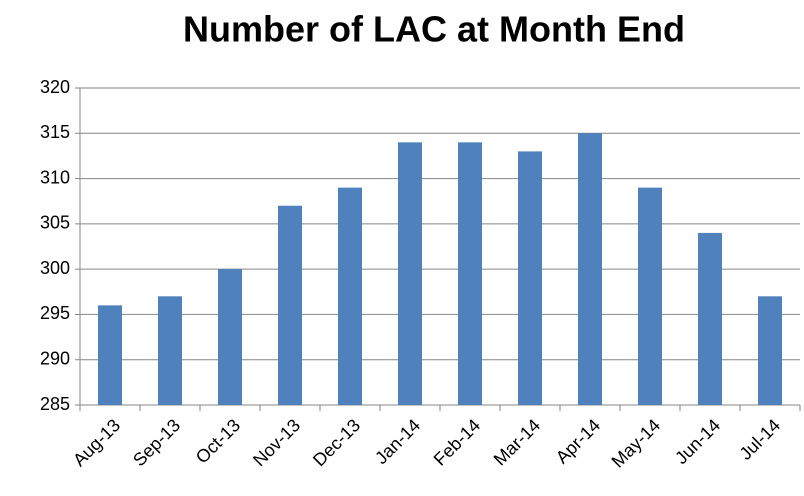 This screenshot has height=496, width=804. Describe the element at coordinates (55, 358) in the screenshot. I see `y-tick-label: 290` at that location.